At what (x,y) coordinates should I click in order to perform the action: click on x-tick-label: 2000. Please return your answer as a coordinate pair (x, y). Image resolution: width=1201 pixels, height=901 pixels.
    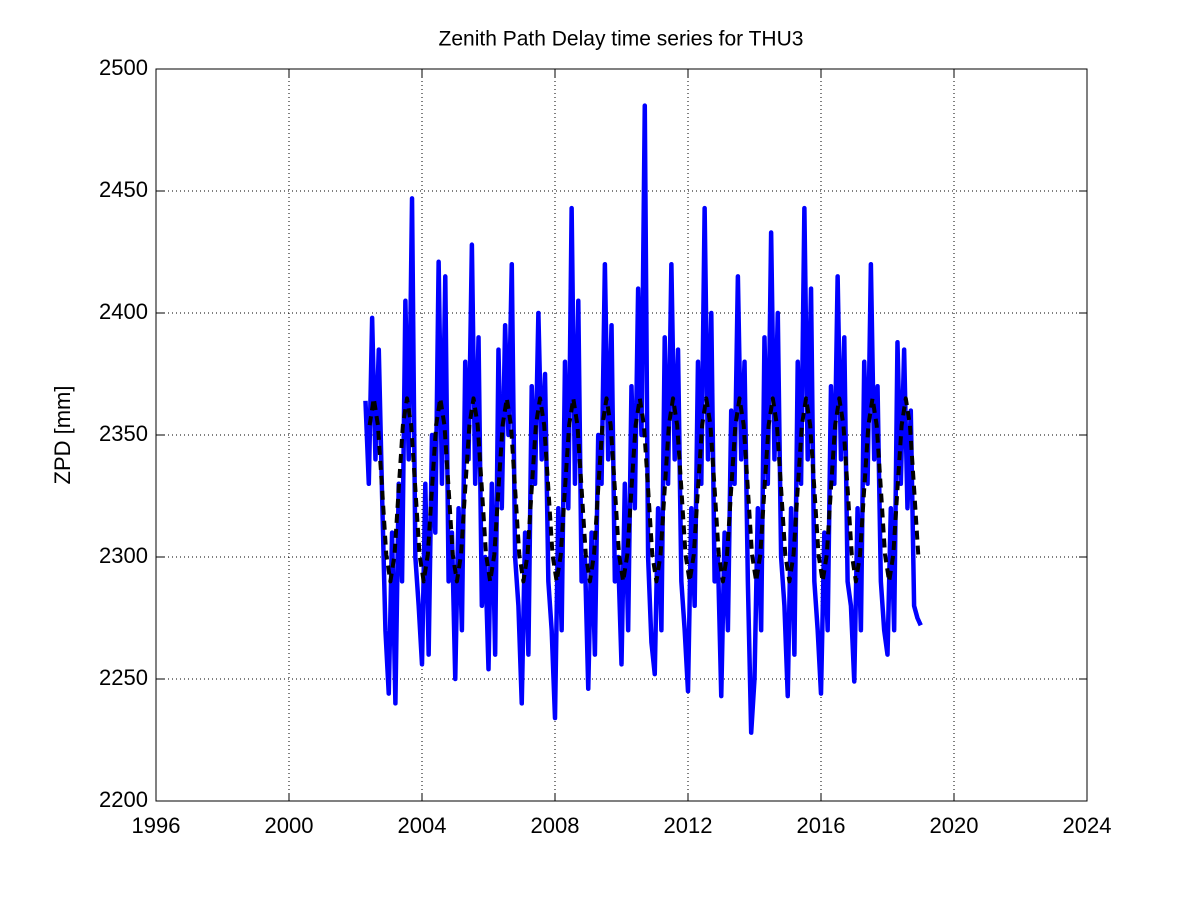
    Looking at the image, I should click on (289, 825).